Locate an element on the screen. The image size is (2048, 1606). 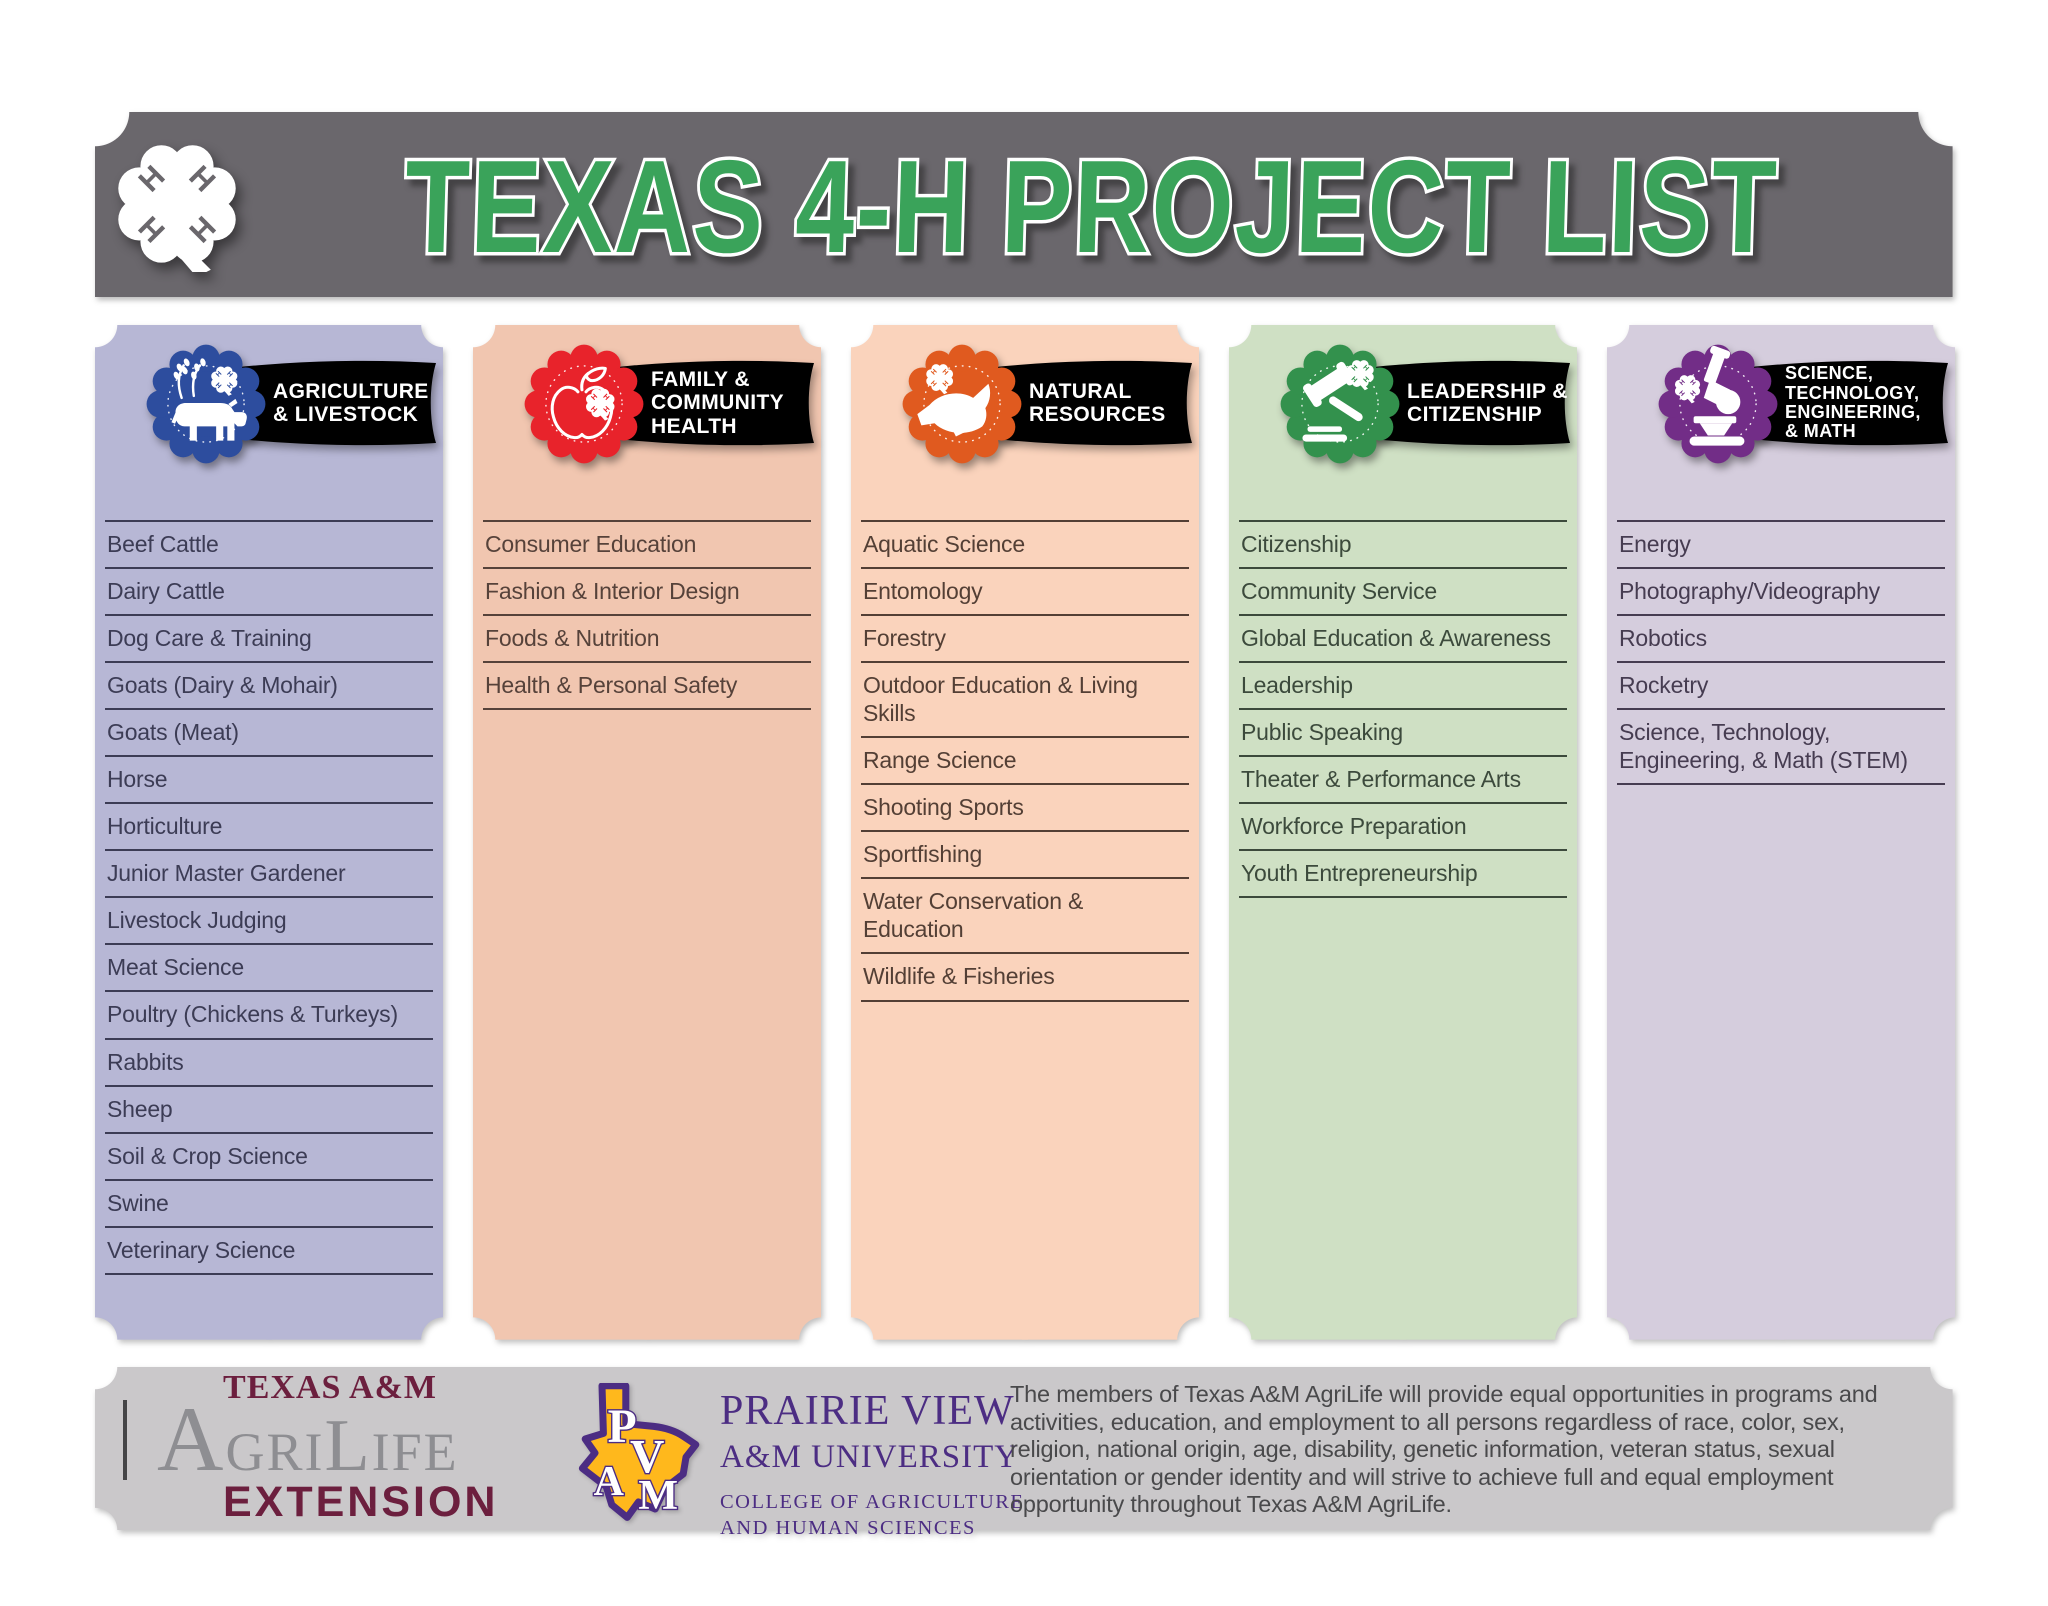
pvamu-monogram-letter: P is located at coordinates (622, 1427).